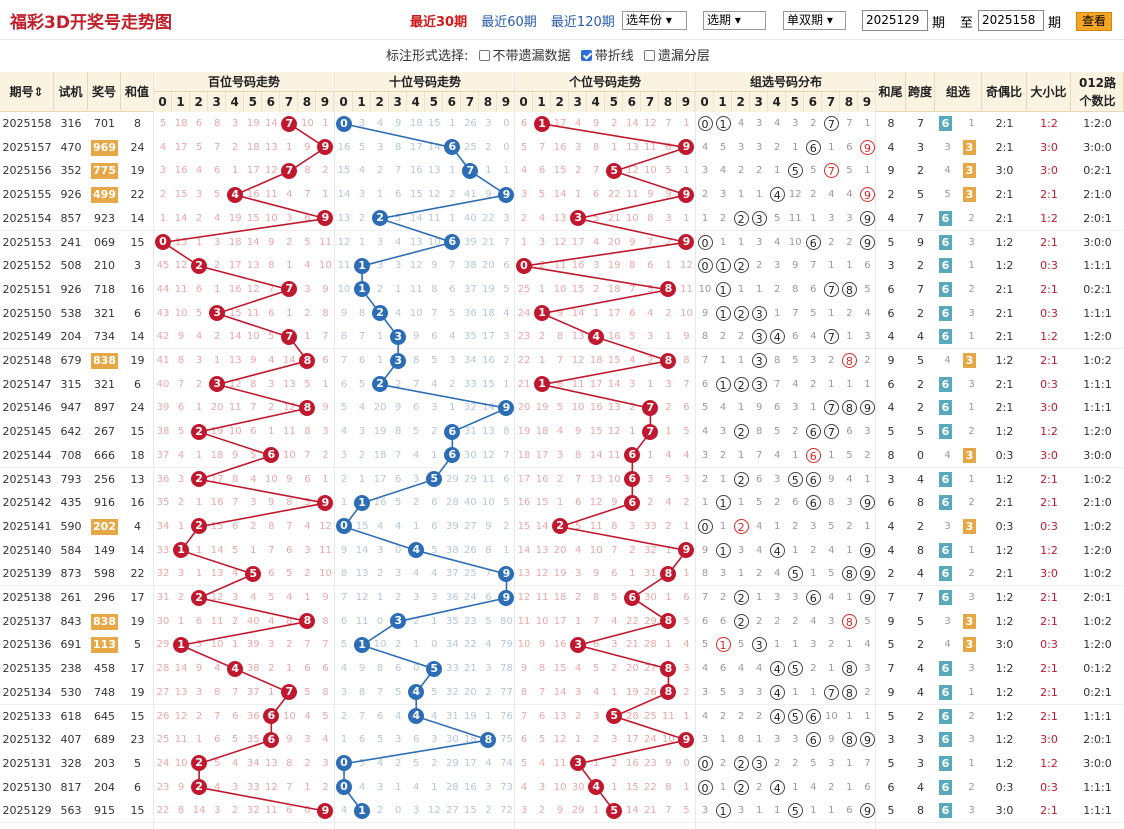 This screenshot has width=1124, height=829. What do you see at coordinates (650, 526) in the screenshot?
I see `omission-value: 33` at bounding box center [650, 526].